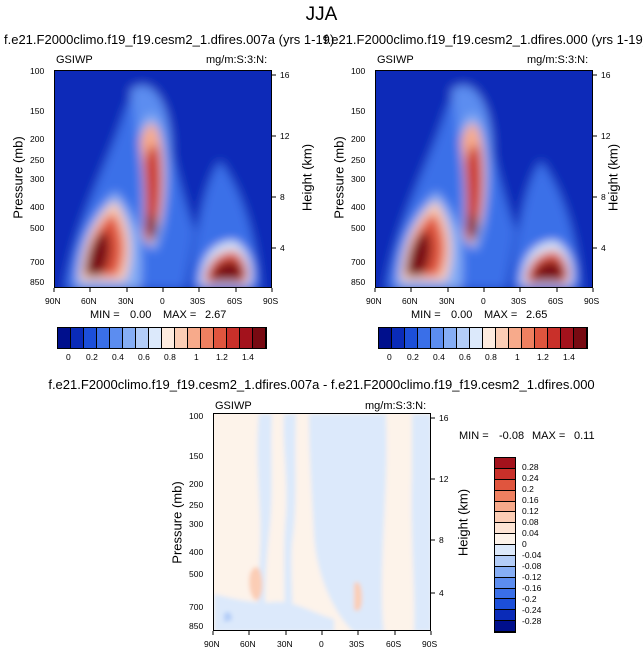  Describe the element at coordinates (105, 315) in the screenshot. I see `panel1-min-label: MIN =` at that location.